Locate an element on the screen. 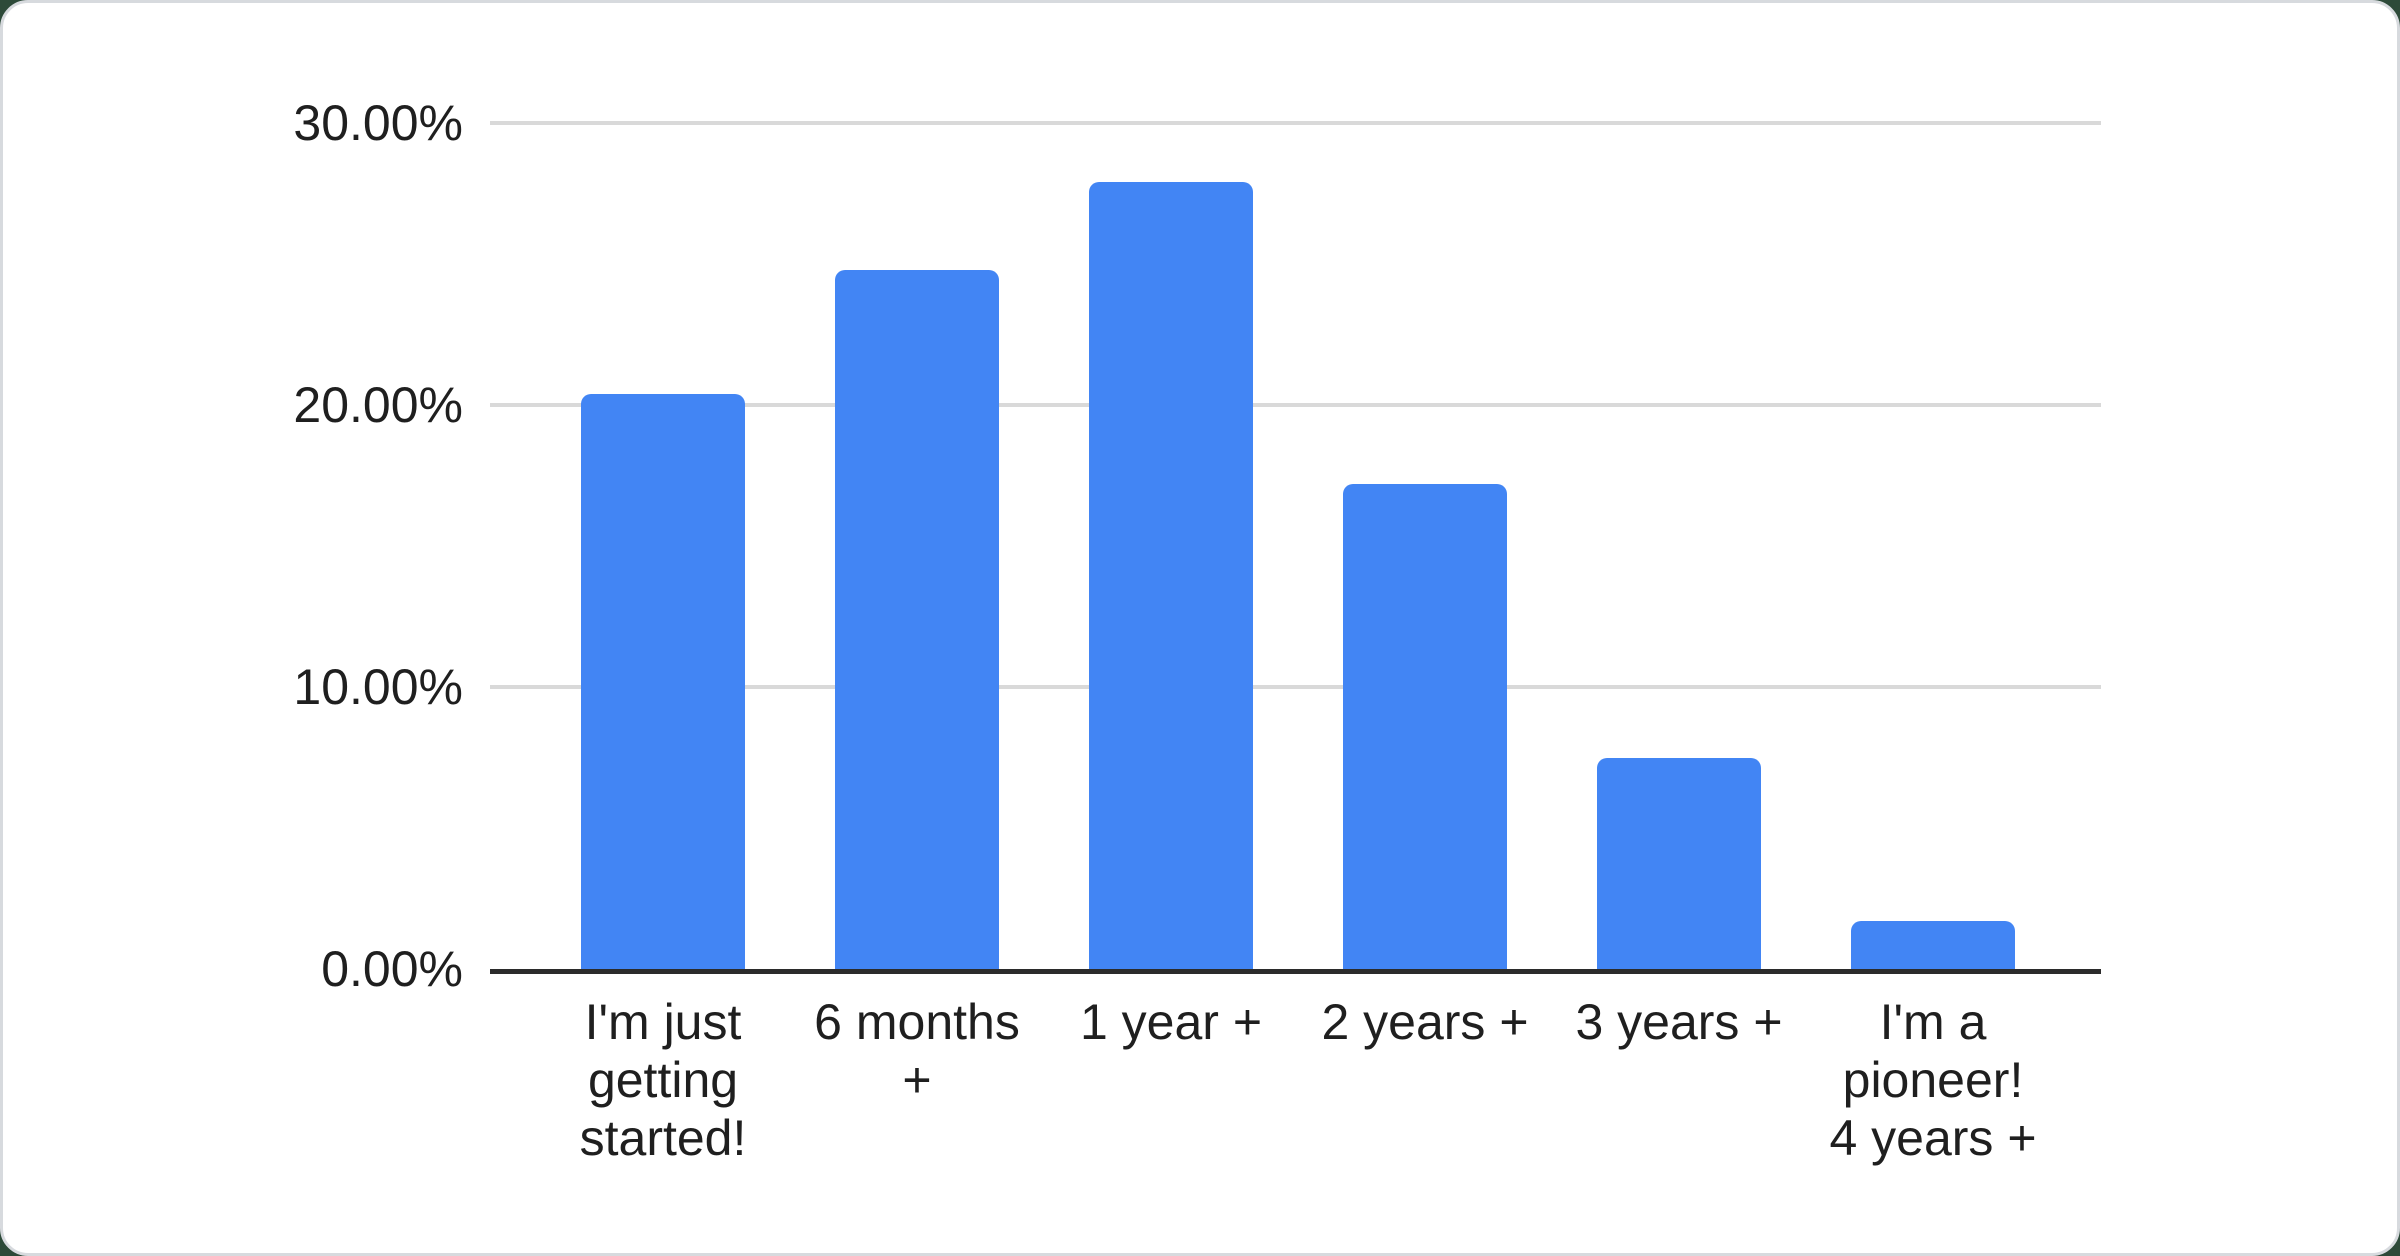 The width and height of the screenshot is (2400, 1256). x-category-label-line: 1 year + is located at coordinates (1171, 1022).